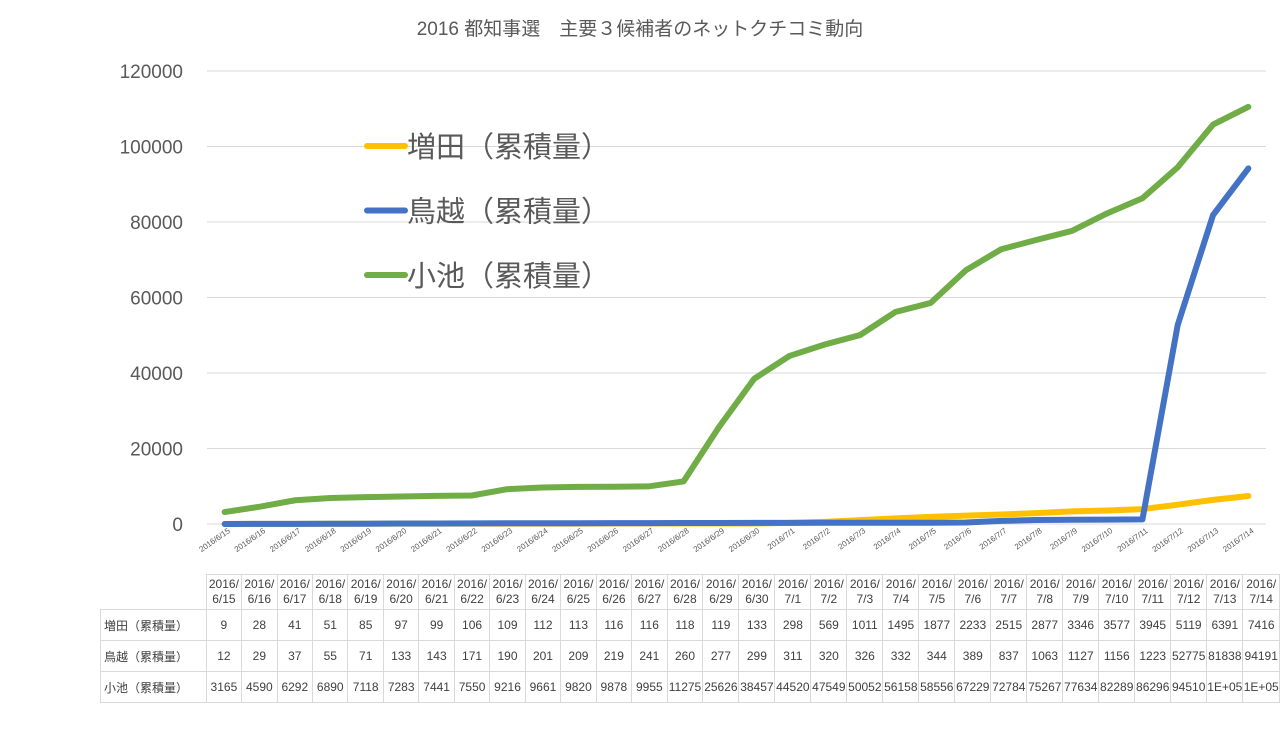 The image size is (1280, 744). What do you see at coordinates (887, 539) in the screenshot?
I see `x-tick-label: 2016/7/4` at bounding box center [887, 539].